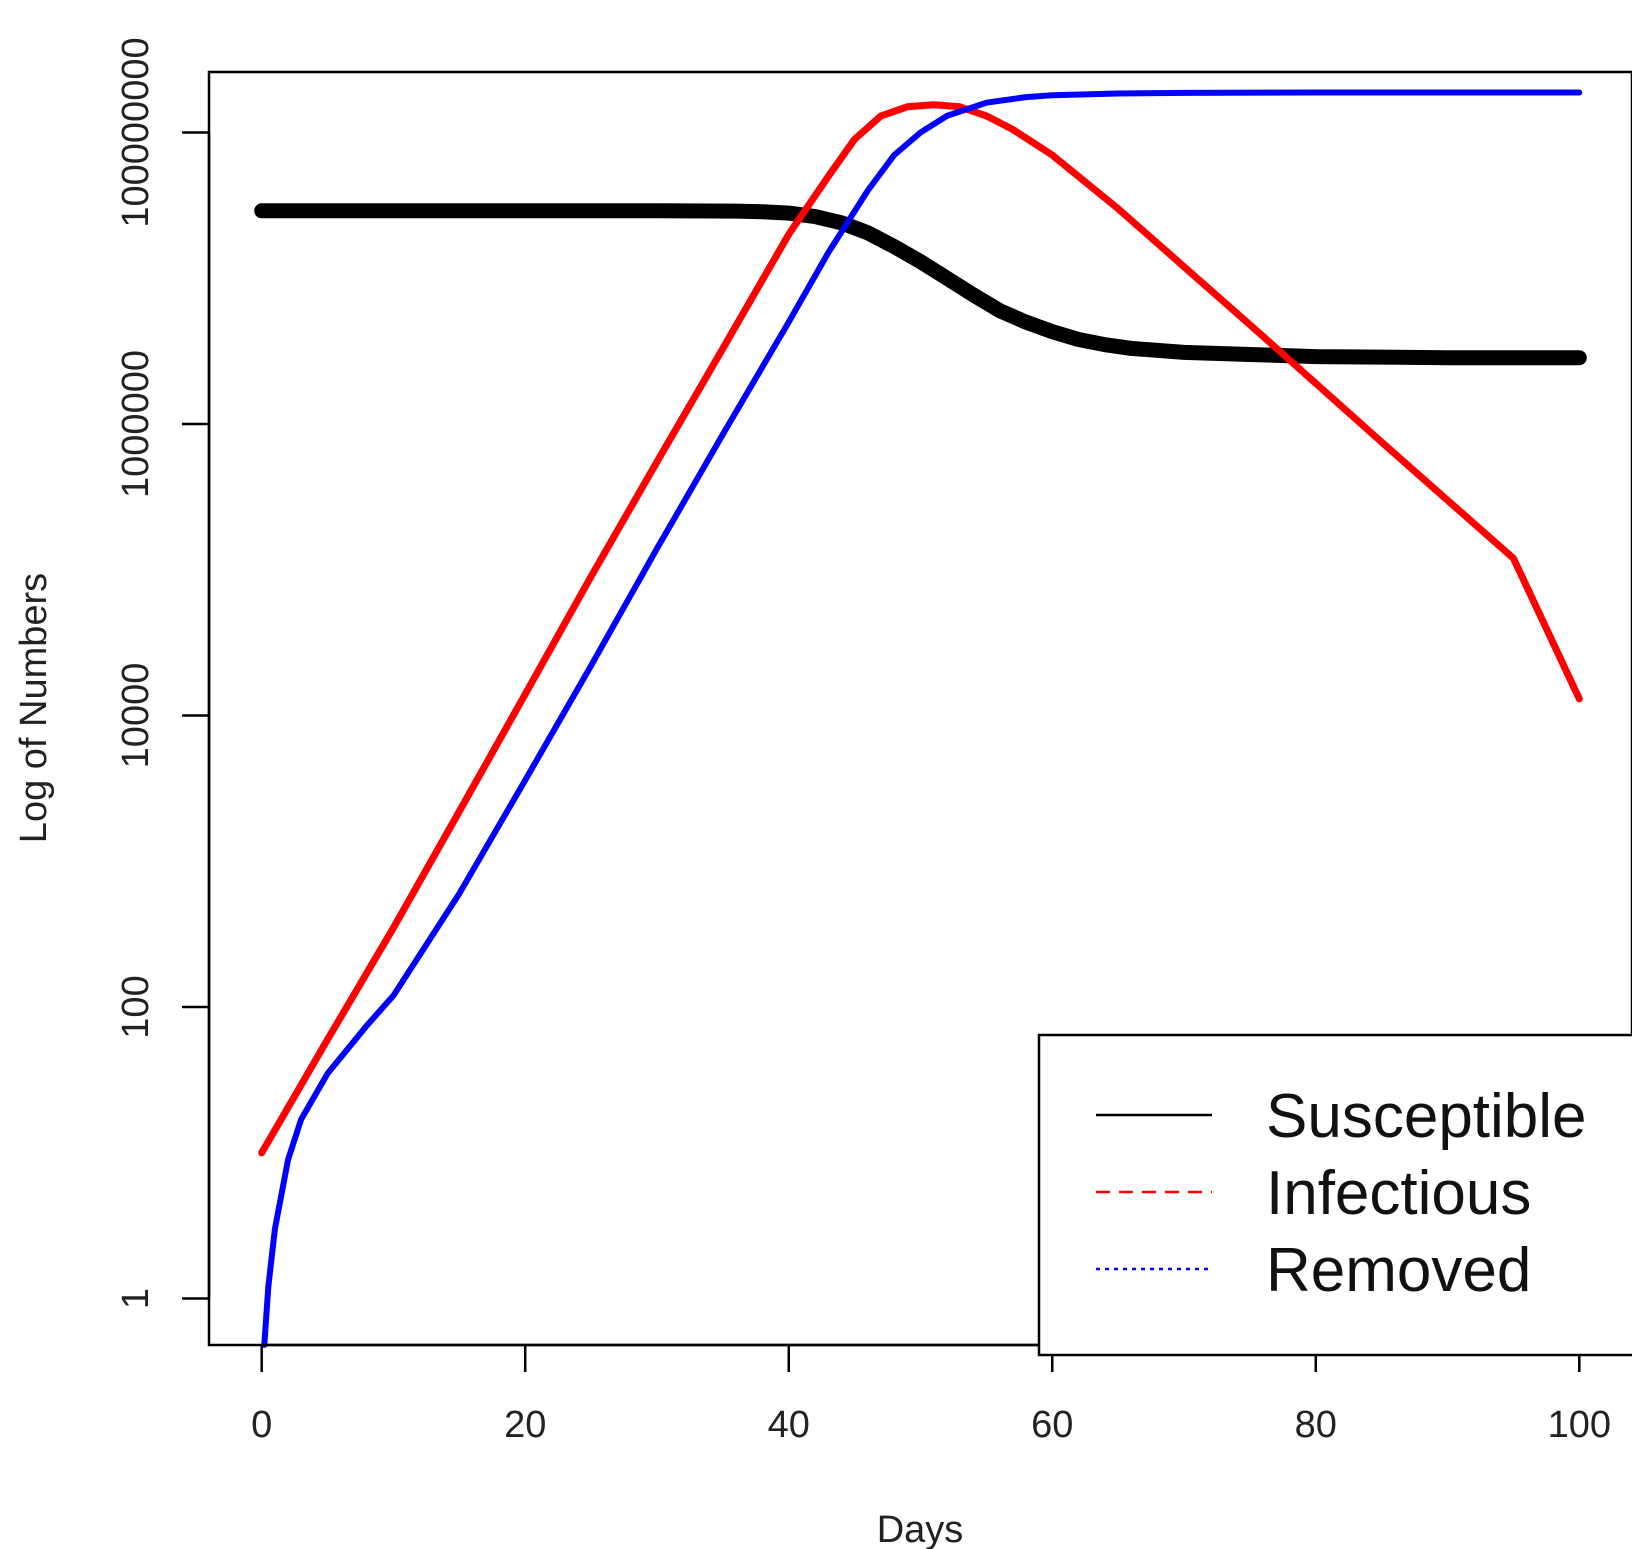 The width and height of the screenshot is (1632, 1549). Describe the element at coordinates (920, 1529) in the screenshot. I see `x-axis-title: Days` at that location.